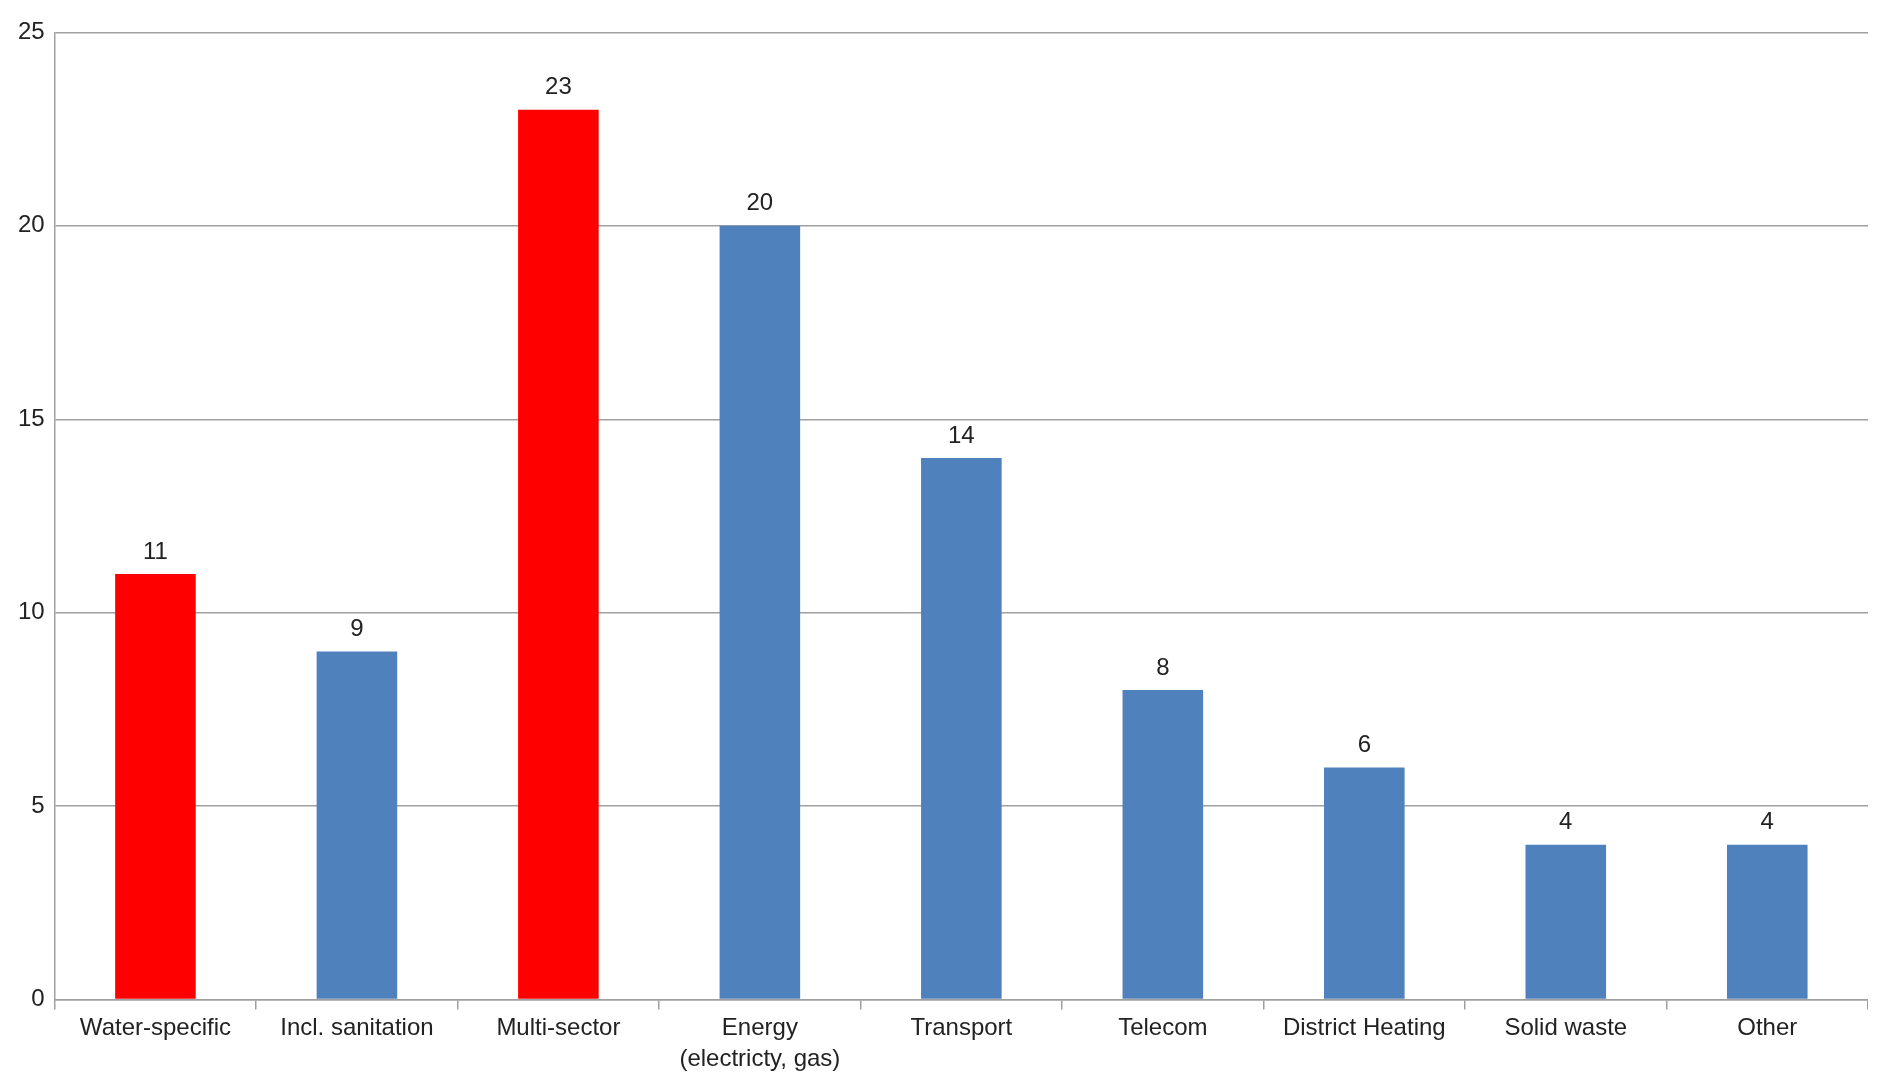 Image resolution: width=1879 pixels, height=1090 pixels. I want to click on data-label: 23, so click(558, 86).